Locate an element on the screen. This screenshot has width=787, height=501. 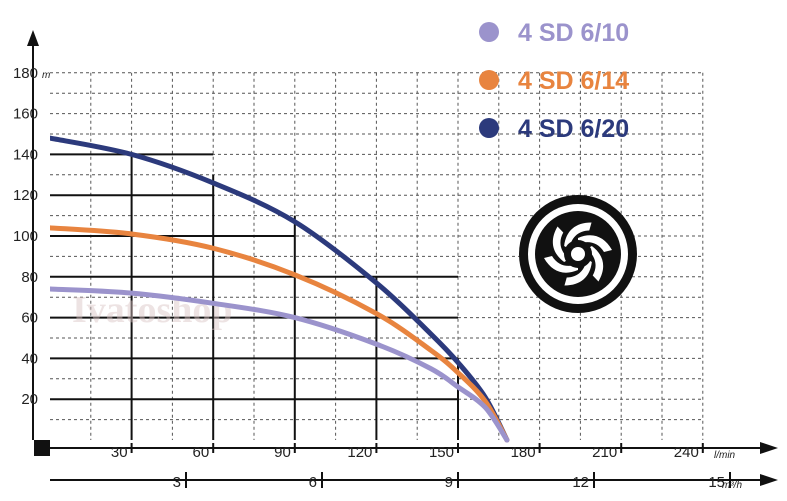
x-tick-labels: 30 60 90 120 150 180 210 240 is located at coordinates (407, 452).